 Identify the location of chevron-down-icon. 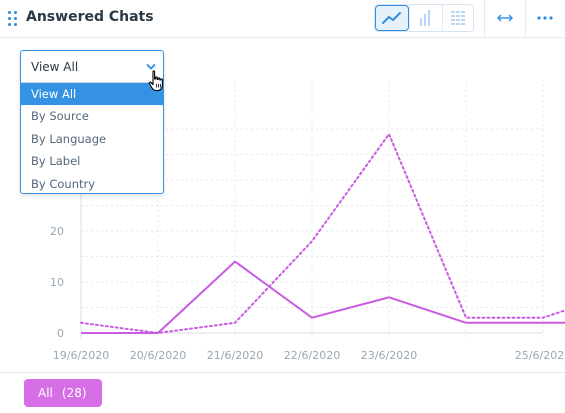
(151, 67).